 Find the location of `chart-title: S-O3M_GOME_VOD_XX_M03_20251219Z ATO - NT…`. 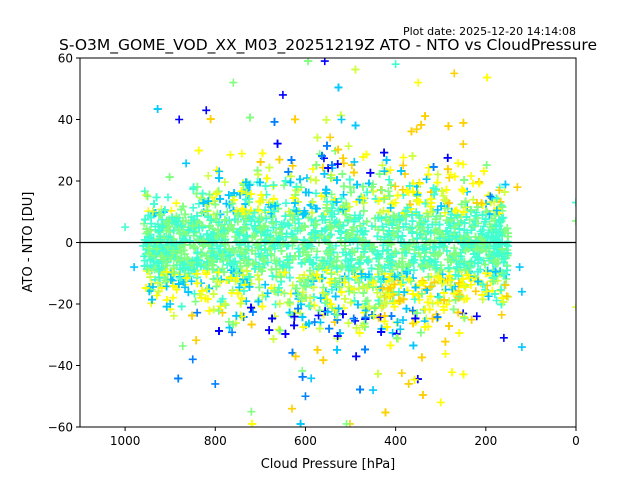

chart-title: S-O3M_GOME_VOD_XX_M03_20251219Z ATO - NT… is located at coordinates (328, 45).